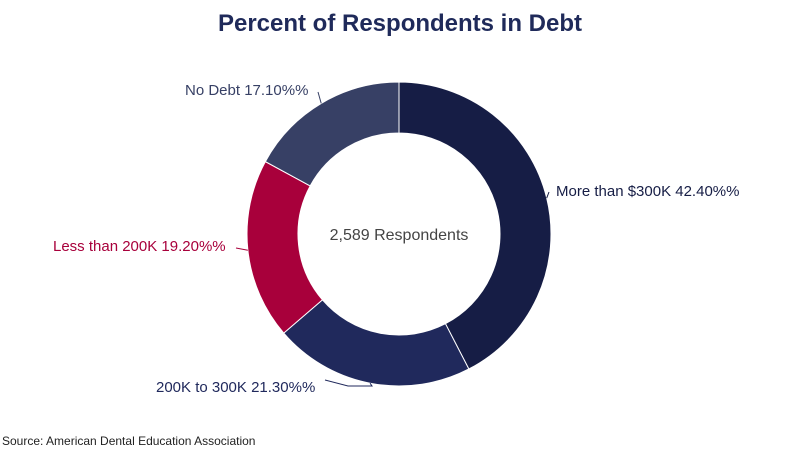  What do you see at coordinates (400, 23) in the screenshot?
I see `chart-title: Percent of Respondents in Debt` at bounding box center [400, 23].